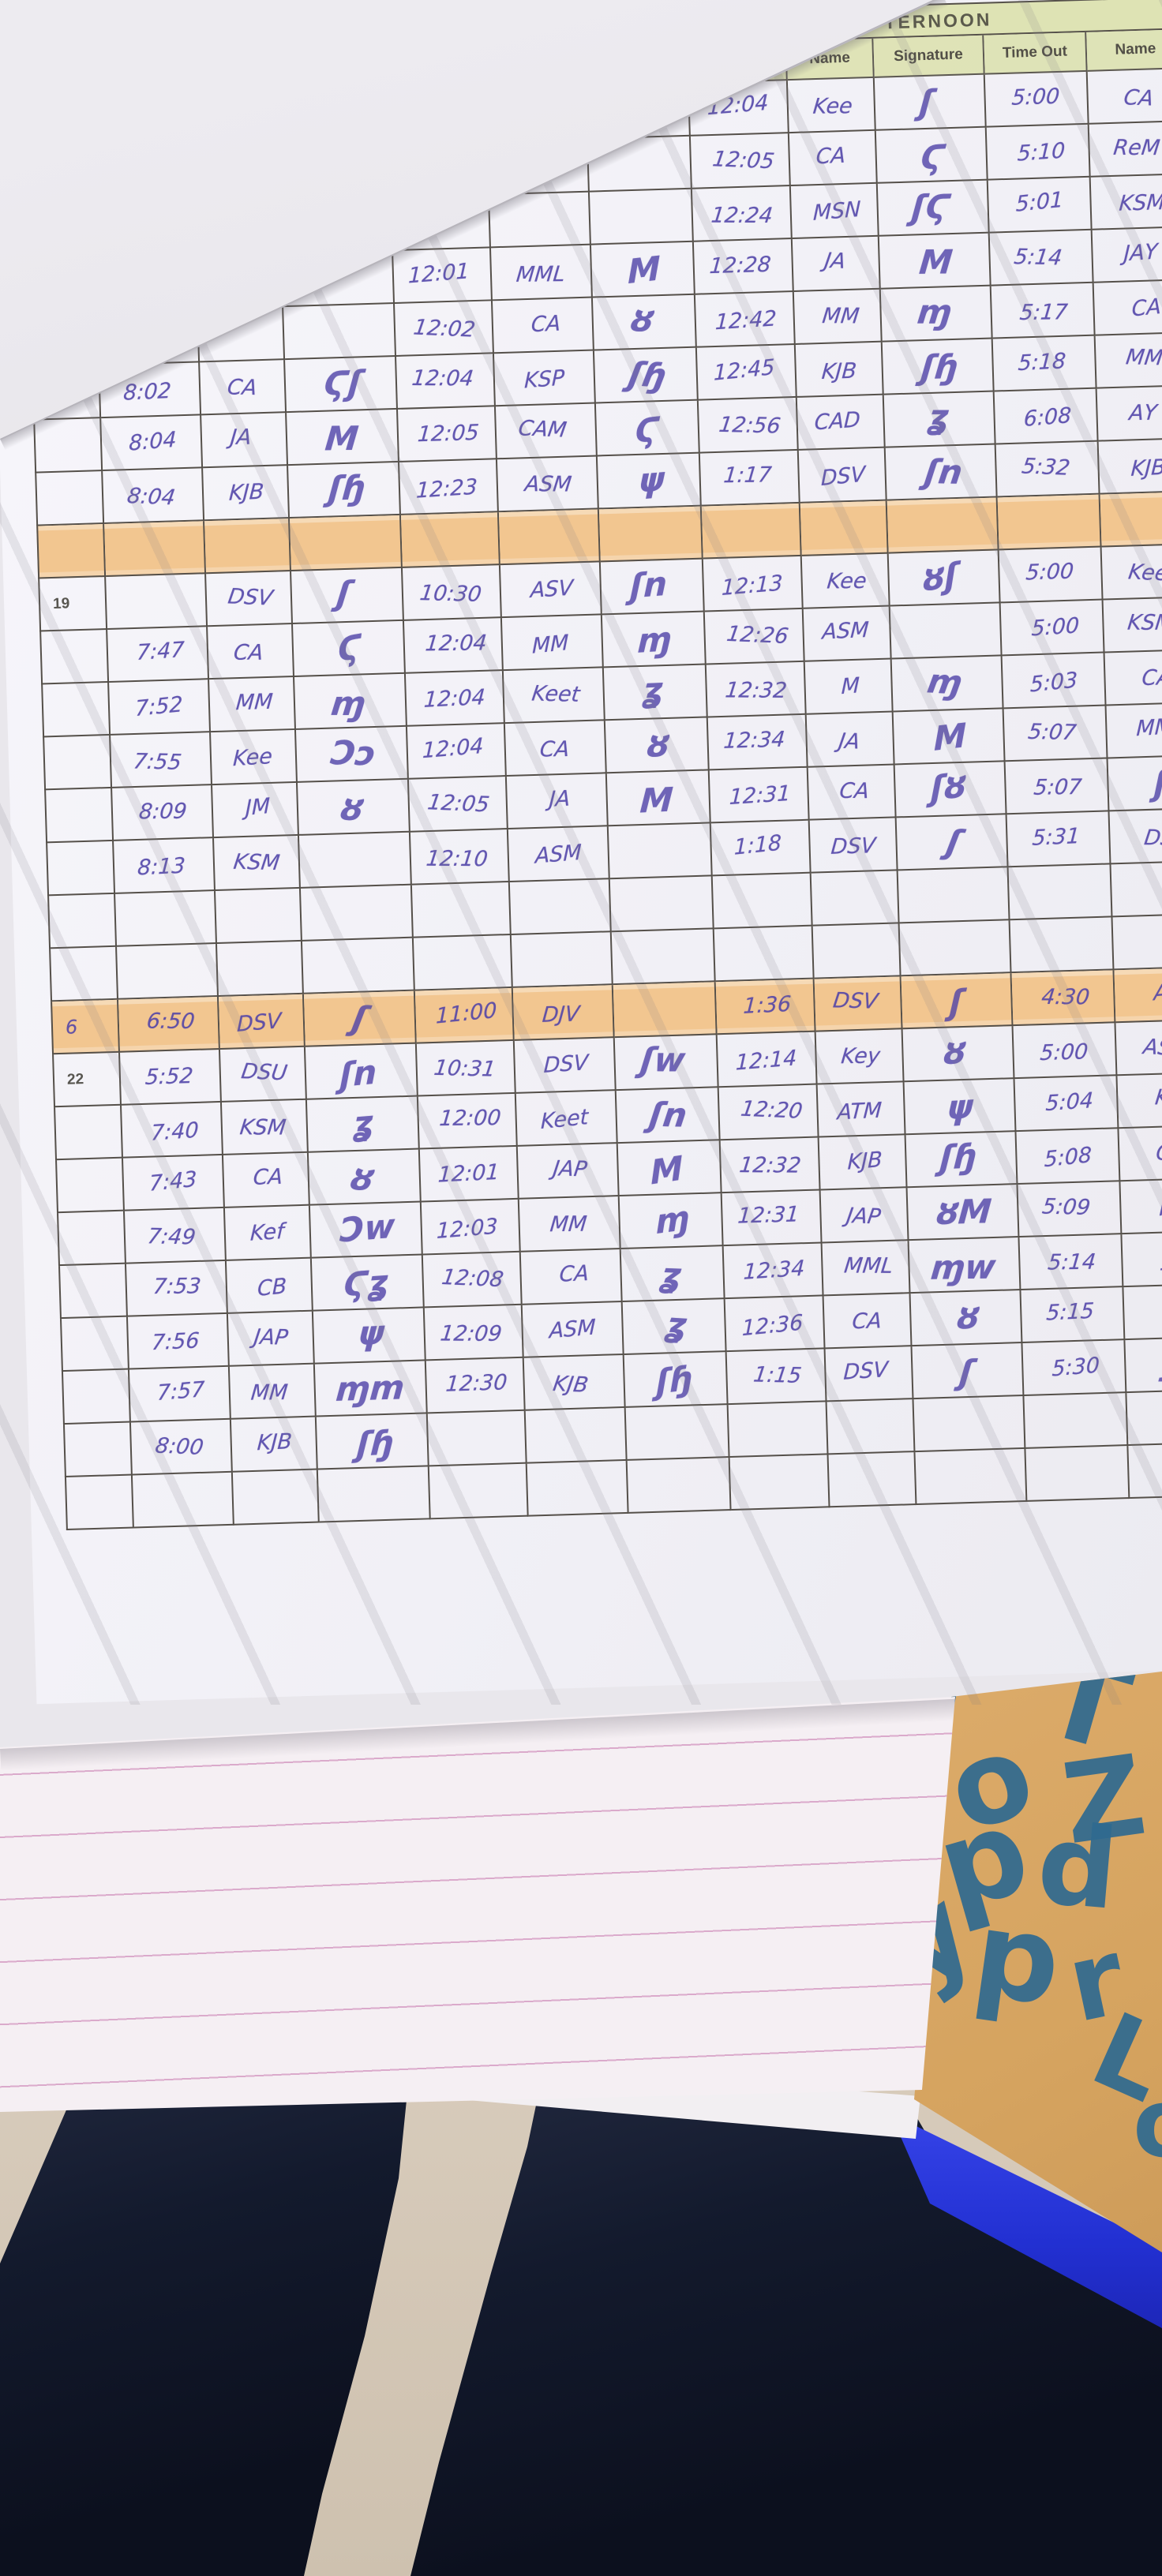  I want to click on cardboard-letter: o, so click(1147, 2124).